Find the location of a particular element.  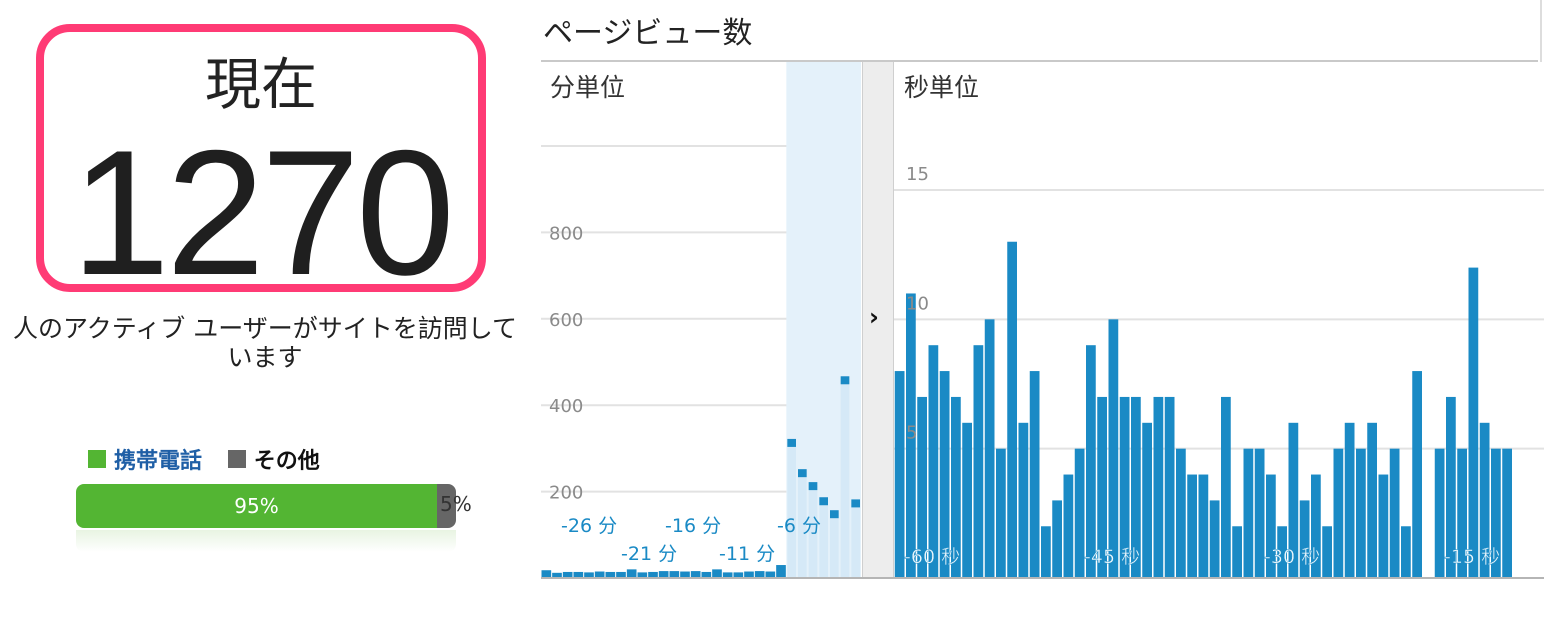

legend-label-mobile: 携帯電話 is located at coordinates (158, 461).